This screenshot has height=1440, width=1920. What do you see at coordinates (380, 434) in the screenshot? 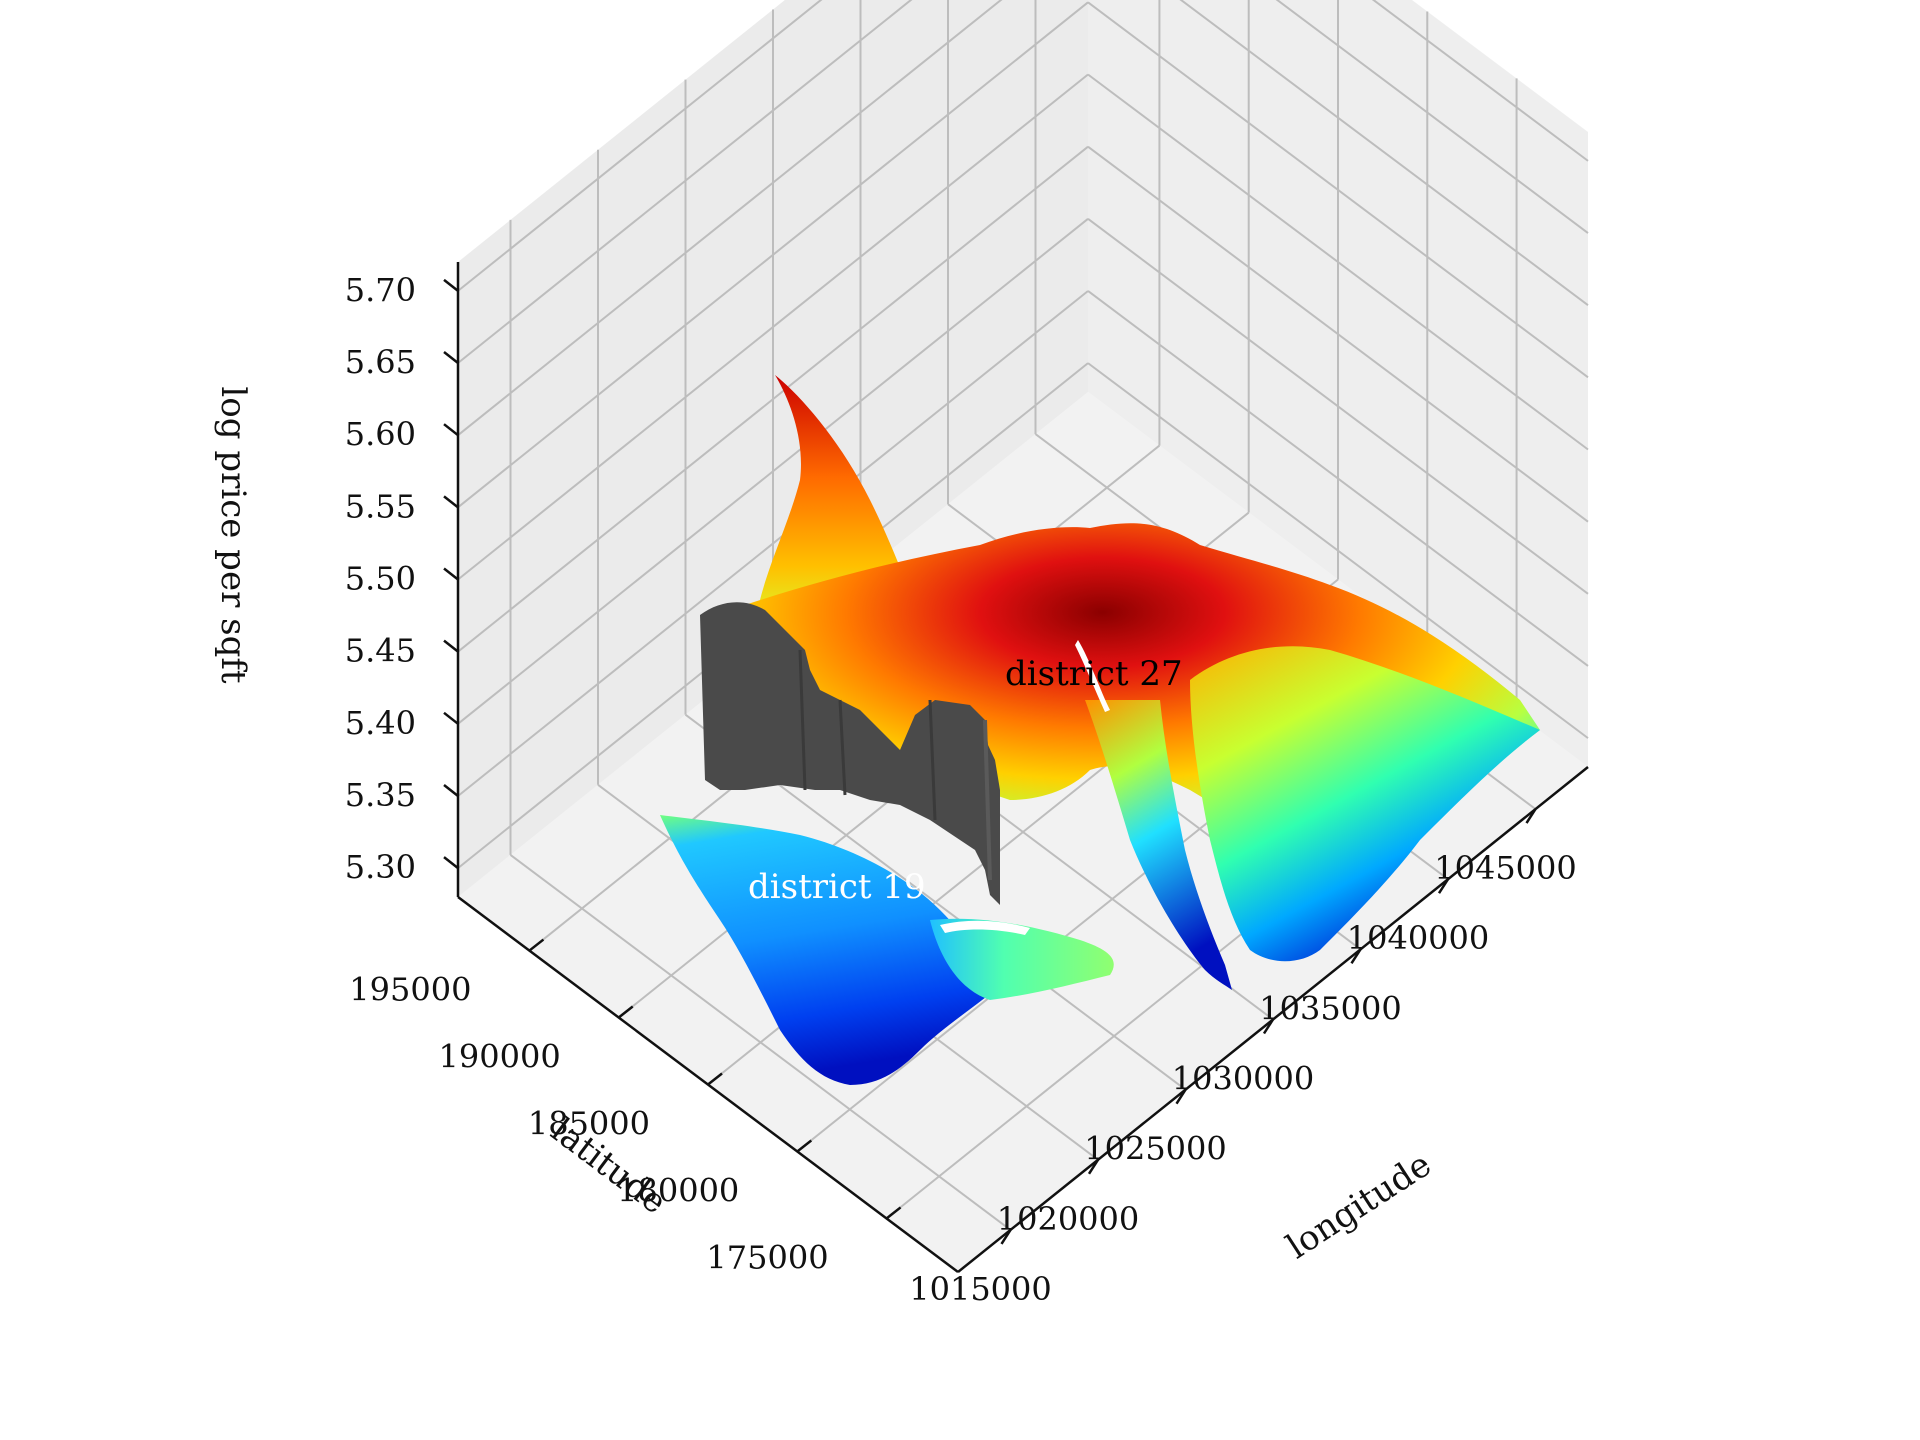
I see `z-tick-label: 5.60` at bounding box center [380, 434].